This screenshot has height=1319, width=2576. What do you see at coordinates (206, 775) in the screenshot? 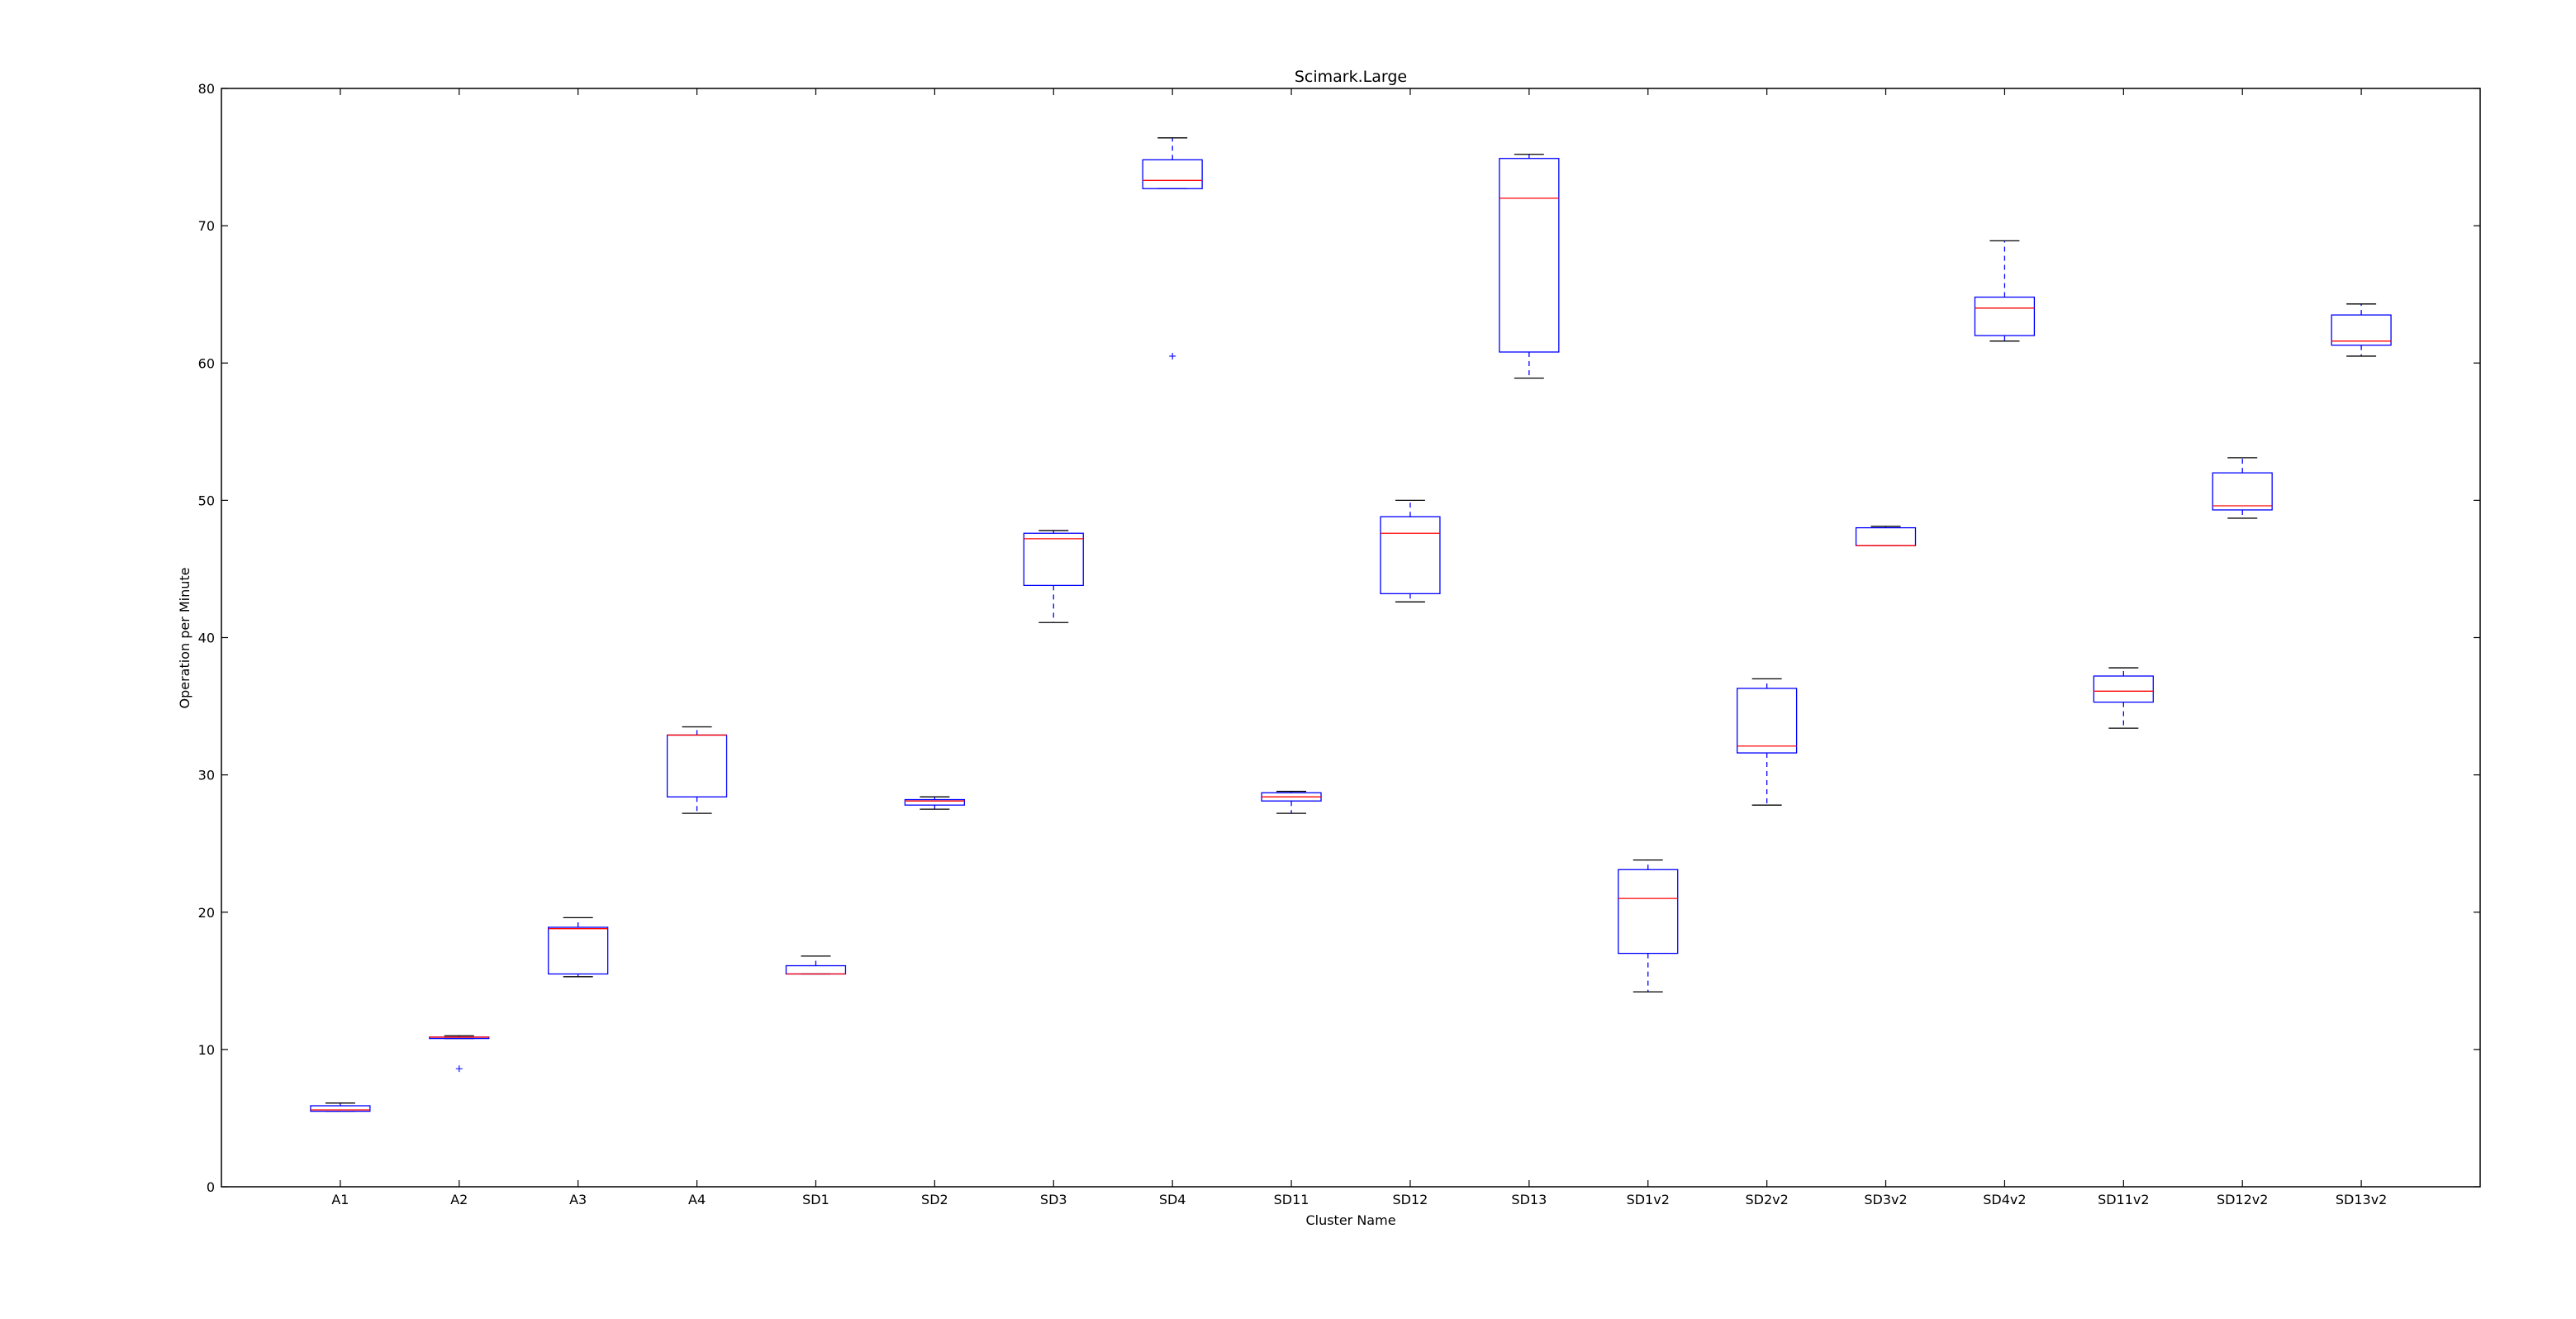
I see `y-tick-label: 30` at bounding box center [206, 775].